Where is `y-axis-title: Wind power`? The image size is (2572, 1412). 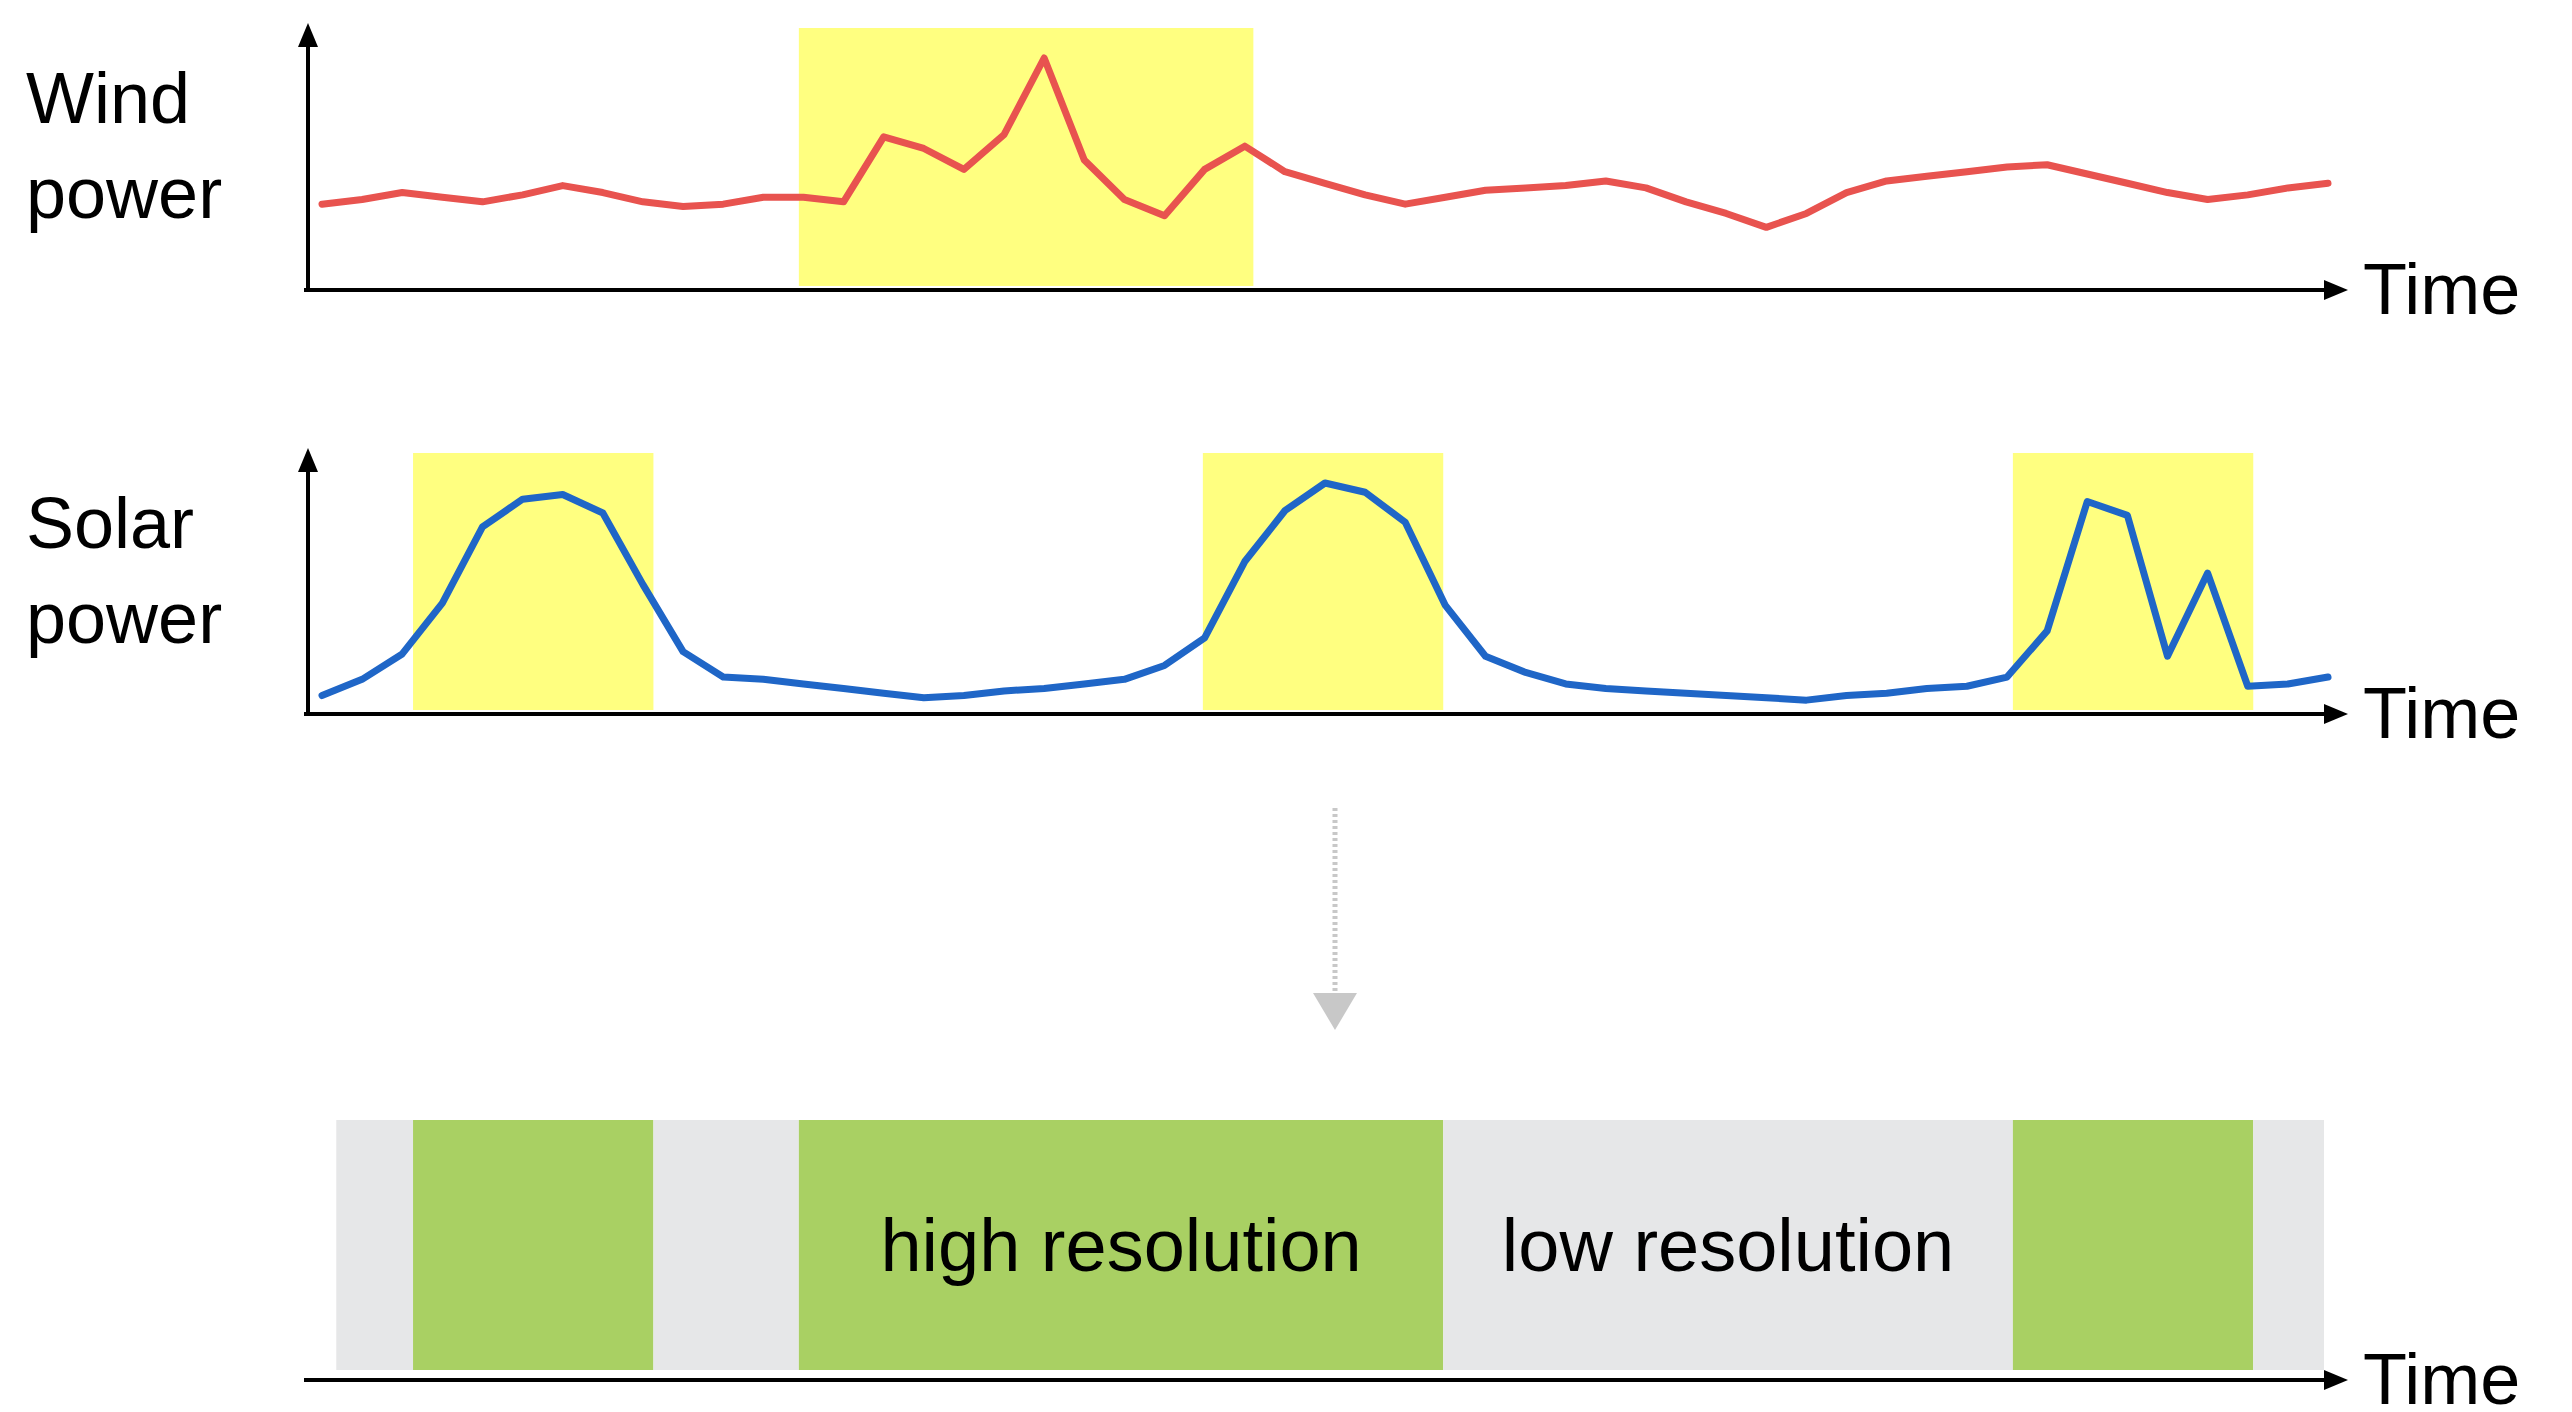
y-axis-title: Wind power is located at coordinates (124, 145).